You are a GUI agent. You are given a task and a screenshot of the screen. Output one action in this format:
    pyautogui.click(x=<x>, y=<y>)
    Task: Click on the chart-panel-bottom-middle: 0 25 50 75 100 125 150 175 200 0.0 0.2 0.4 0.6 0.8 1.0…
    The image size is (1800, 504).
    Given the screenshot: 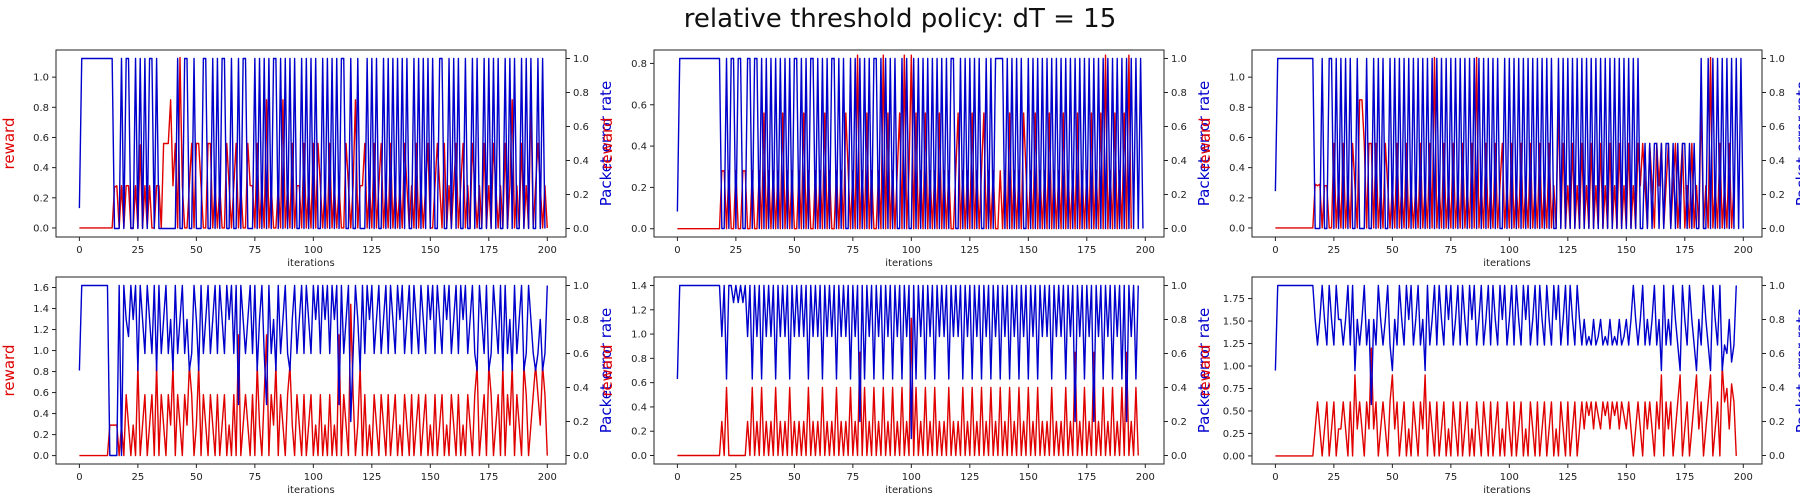 What is the action you would take?
    pyautogui.click(x=905, y=386)
    